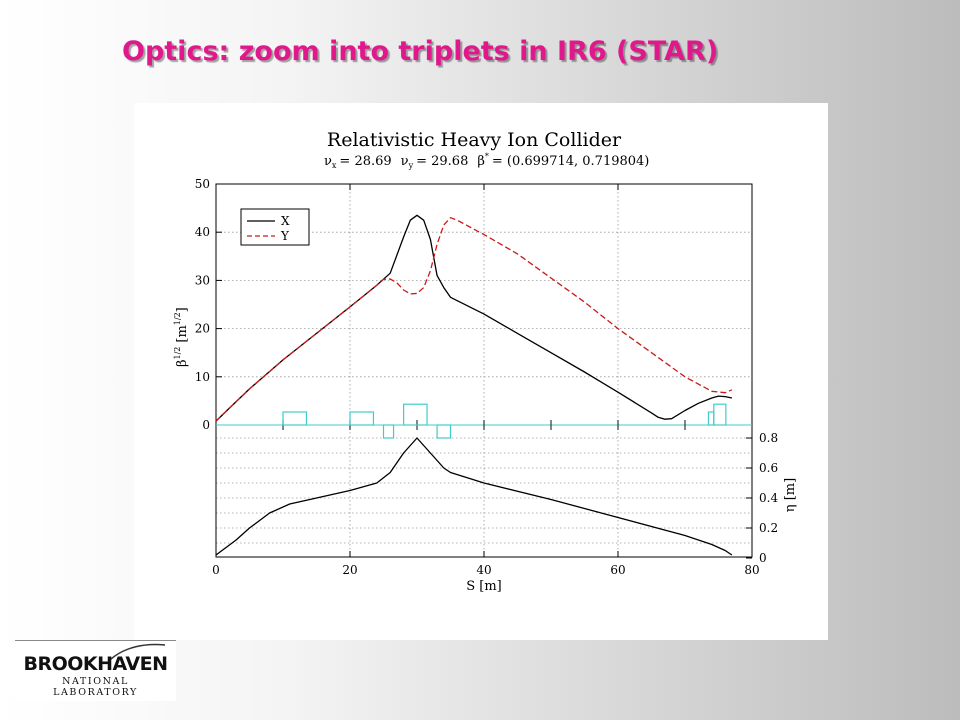 Image resolution: width=960 pixels, height=720 pixels. Describe the element at coordinates (202, 280) in the screenshot. I see `y-tick-label-top: 30` at that location.